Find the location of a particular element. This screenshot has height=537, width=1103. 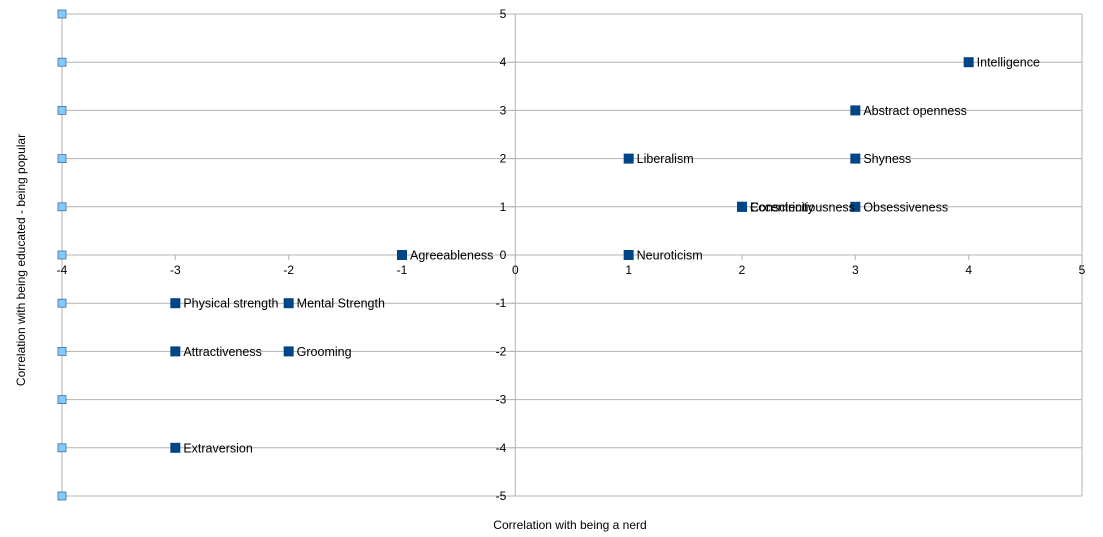

point-label: Conscientiousness is located at coordinates (802, 207).